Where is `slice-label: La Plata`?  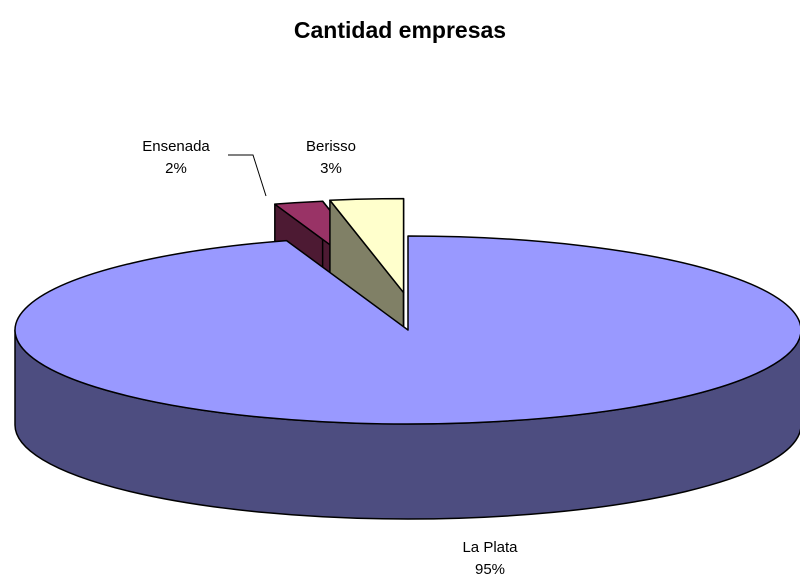
slice-label: La Plata is located at coordinates (490, 547).